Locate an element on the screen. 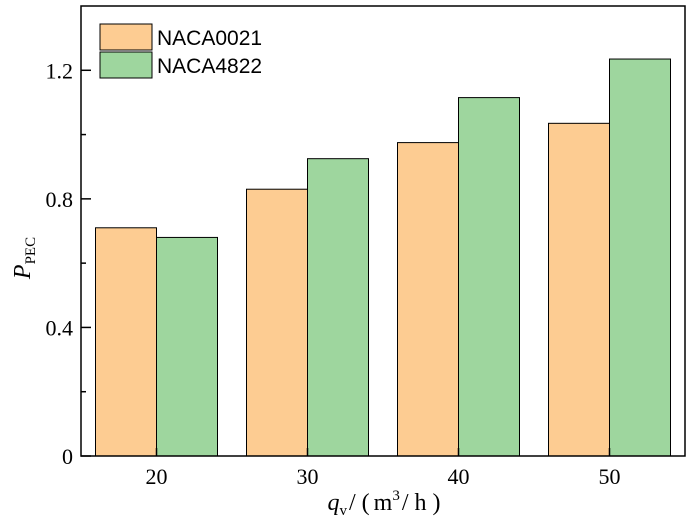 The width and height of the screenshot is (700, 523). x-tick-label: 20 is located at coordinates (157, 476).